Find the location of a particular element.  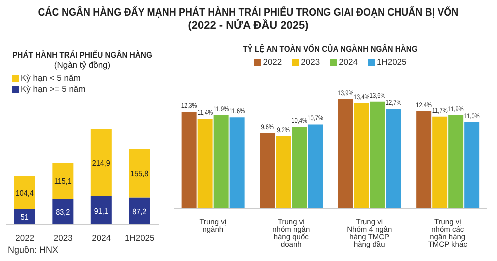

data-label: 214,9 is located at coordinates (101, 163).